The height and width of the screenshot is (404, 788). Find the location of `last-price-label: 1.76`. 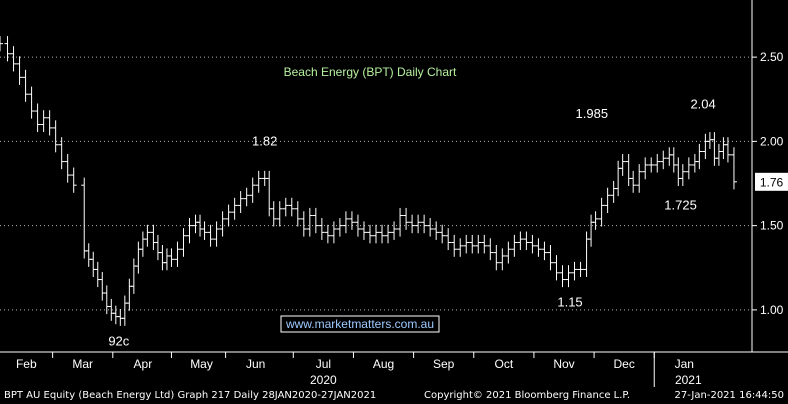

last-price-label: 1.76 is located at coordinates (772, 182).